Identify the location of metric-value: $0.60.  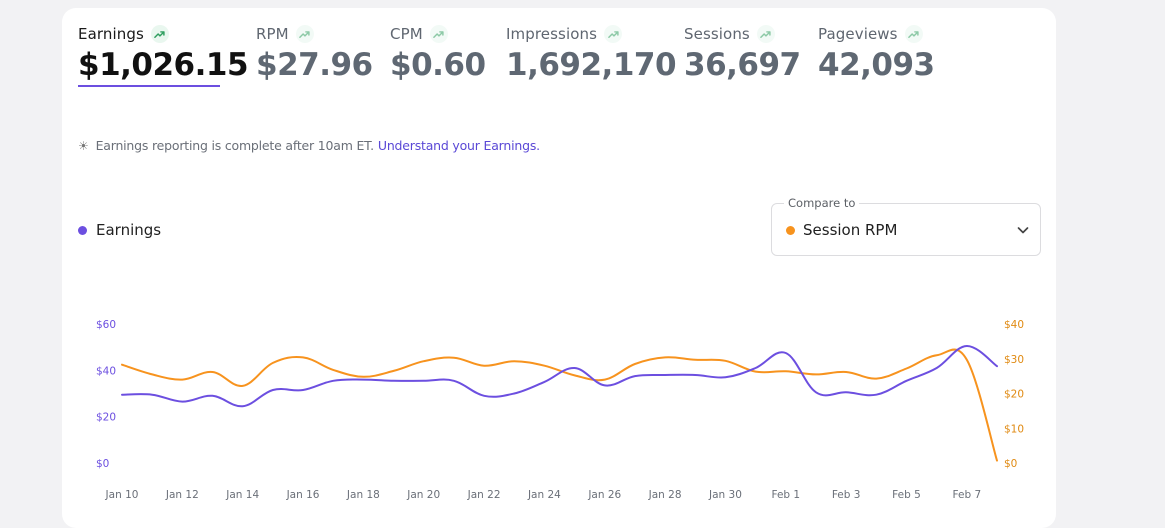
(438, 65).